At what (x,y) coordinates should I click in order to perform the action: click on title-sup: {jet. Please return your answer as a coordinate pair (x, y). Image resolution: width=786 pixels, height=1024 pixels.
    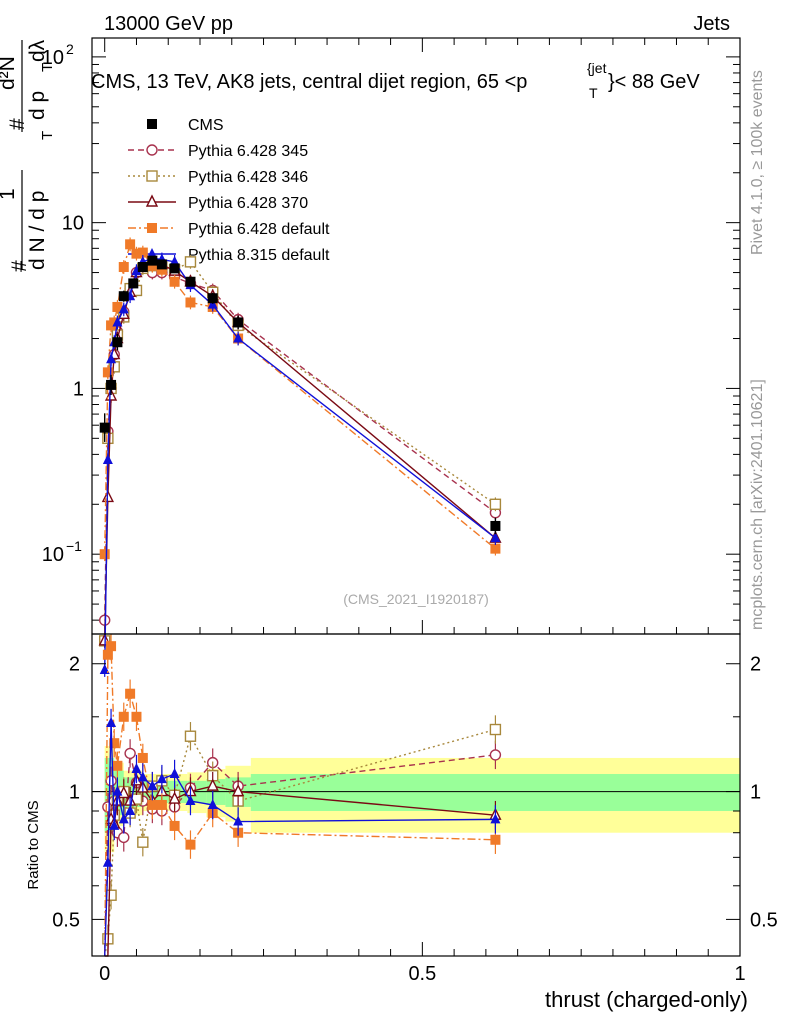
    Looking at the image, I should click on (597, 68).